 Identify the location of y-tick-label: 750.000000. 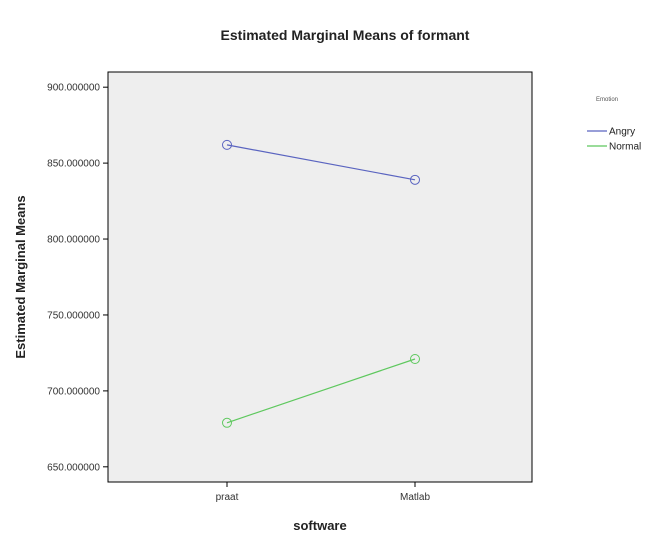
(73, 315).